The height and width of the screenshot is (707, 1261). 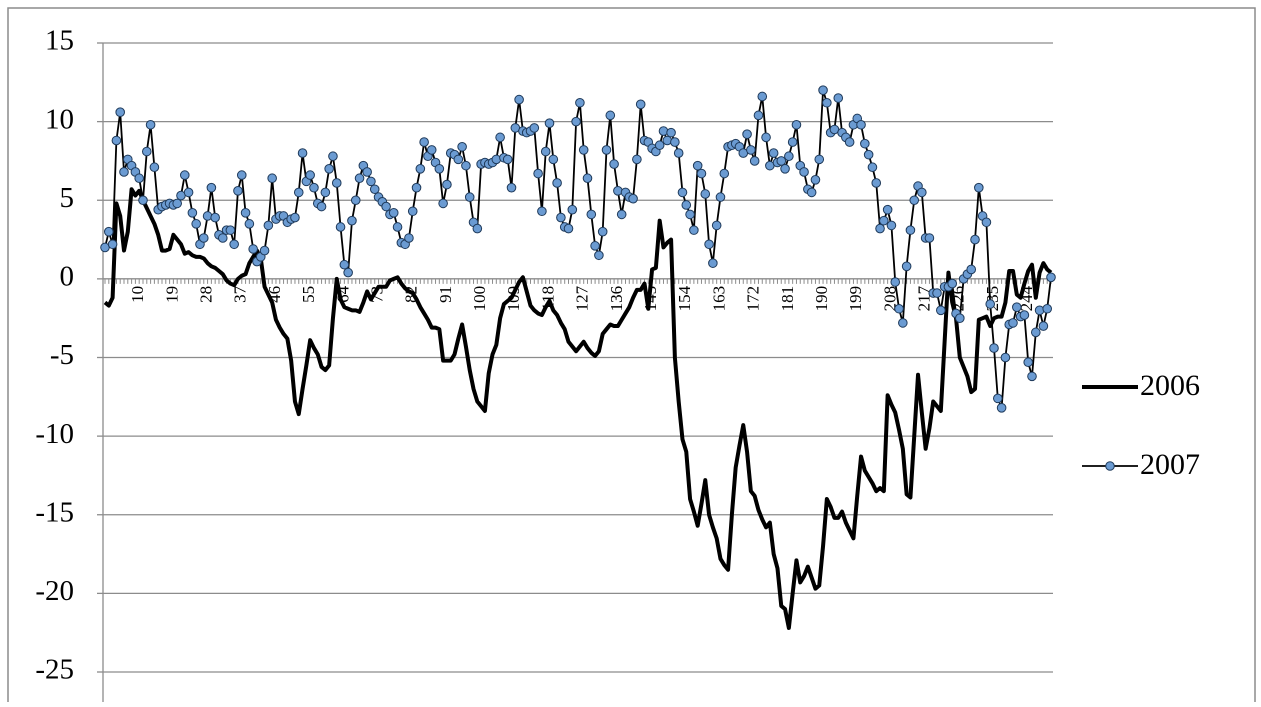 What do you see at coordinates (62, 355) in the screenshot?
I see `y-tick-label: -5` at bounding box center [62, 355].